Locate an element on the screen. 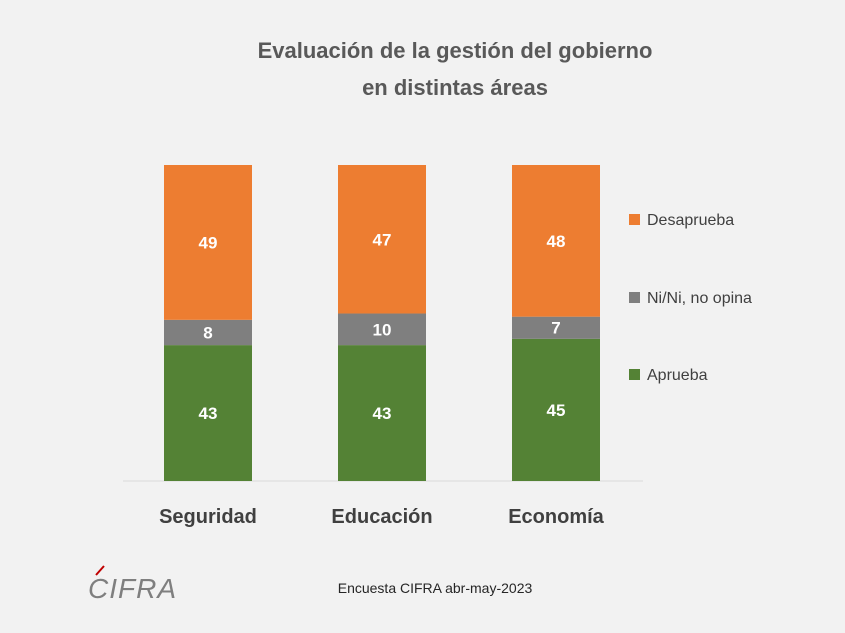 Image resolution: width=845 pixels, height=633 pixels. category-labels: Seguridad Educación Economía is located at coordinates (382, 517).